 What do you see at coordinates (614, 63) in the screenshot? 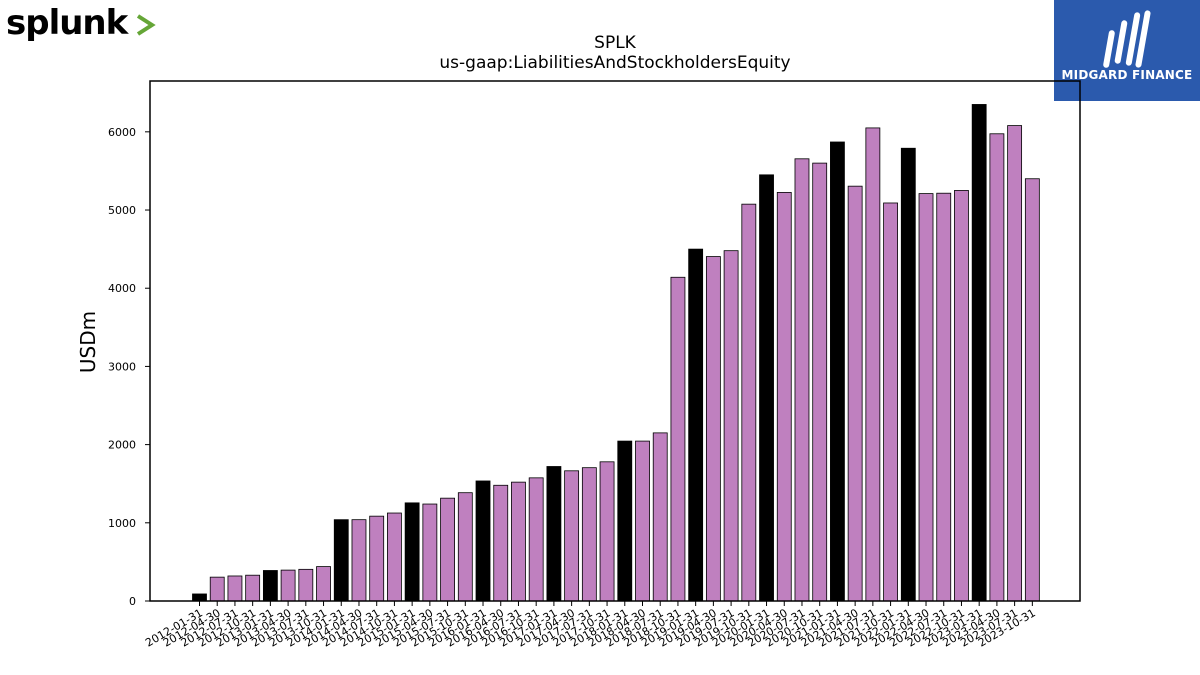
I see `chart-subtitle: us-gaap:LiabilitiesAndStockholdersEquity` at bounding box center [614, 63].